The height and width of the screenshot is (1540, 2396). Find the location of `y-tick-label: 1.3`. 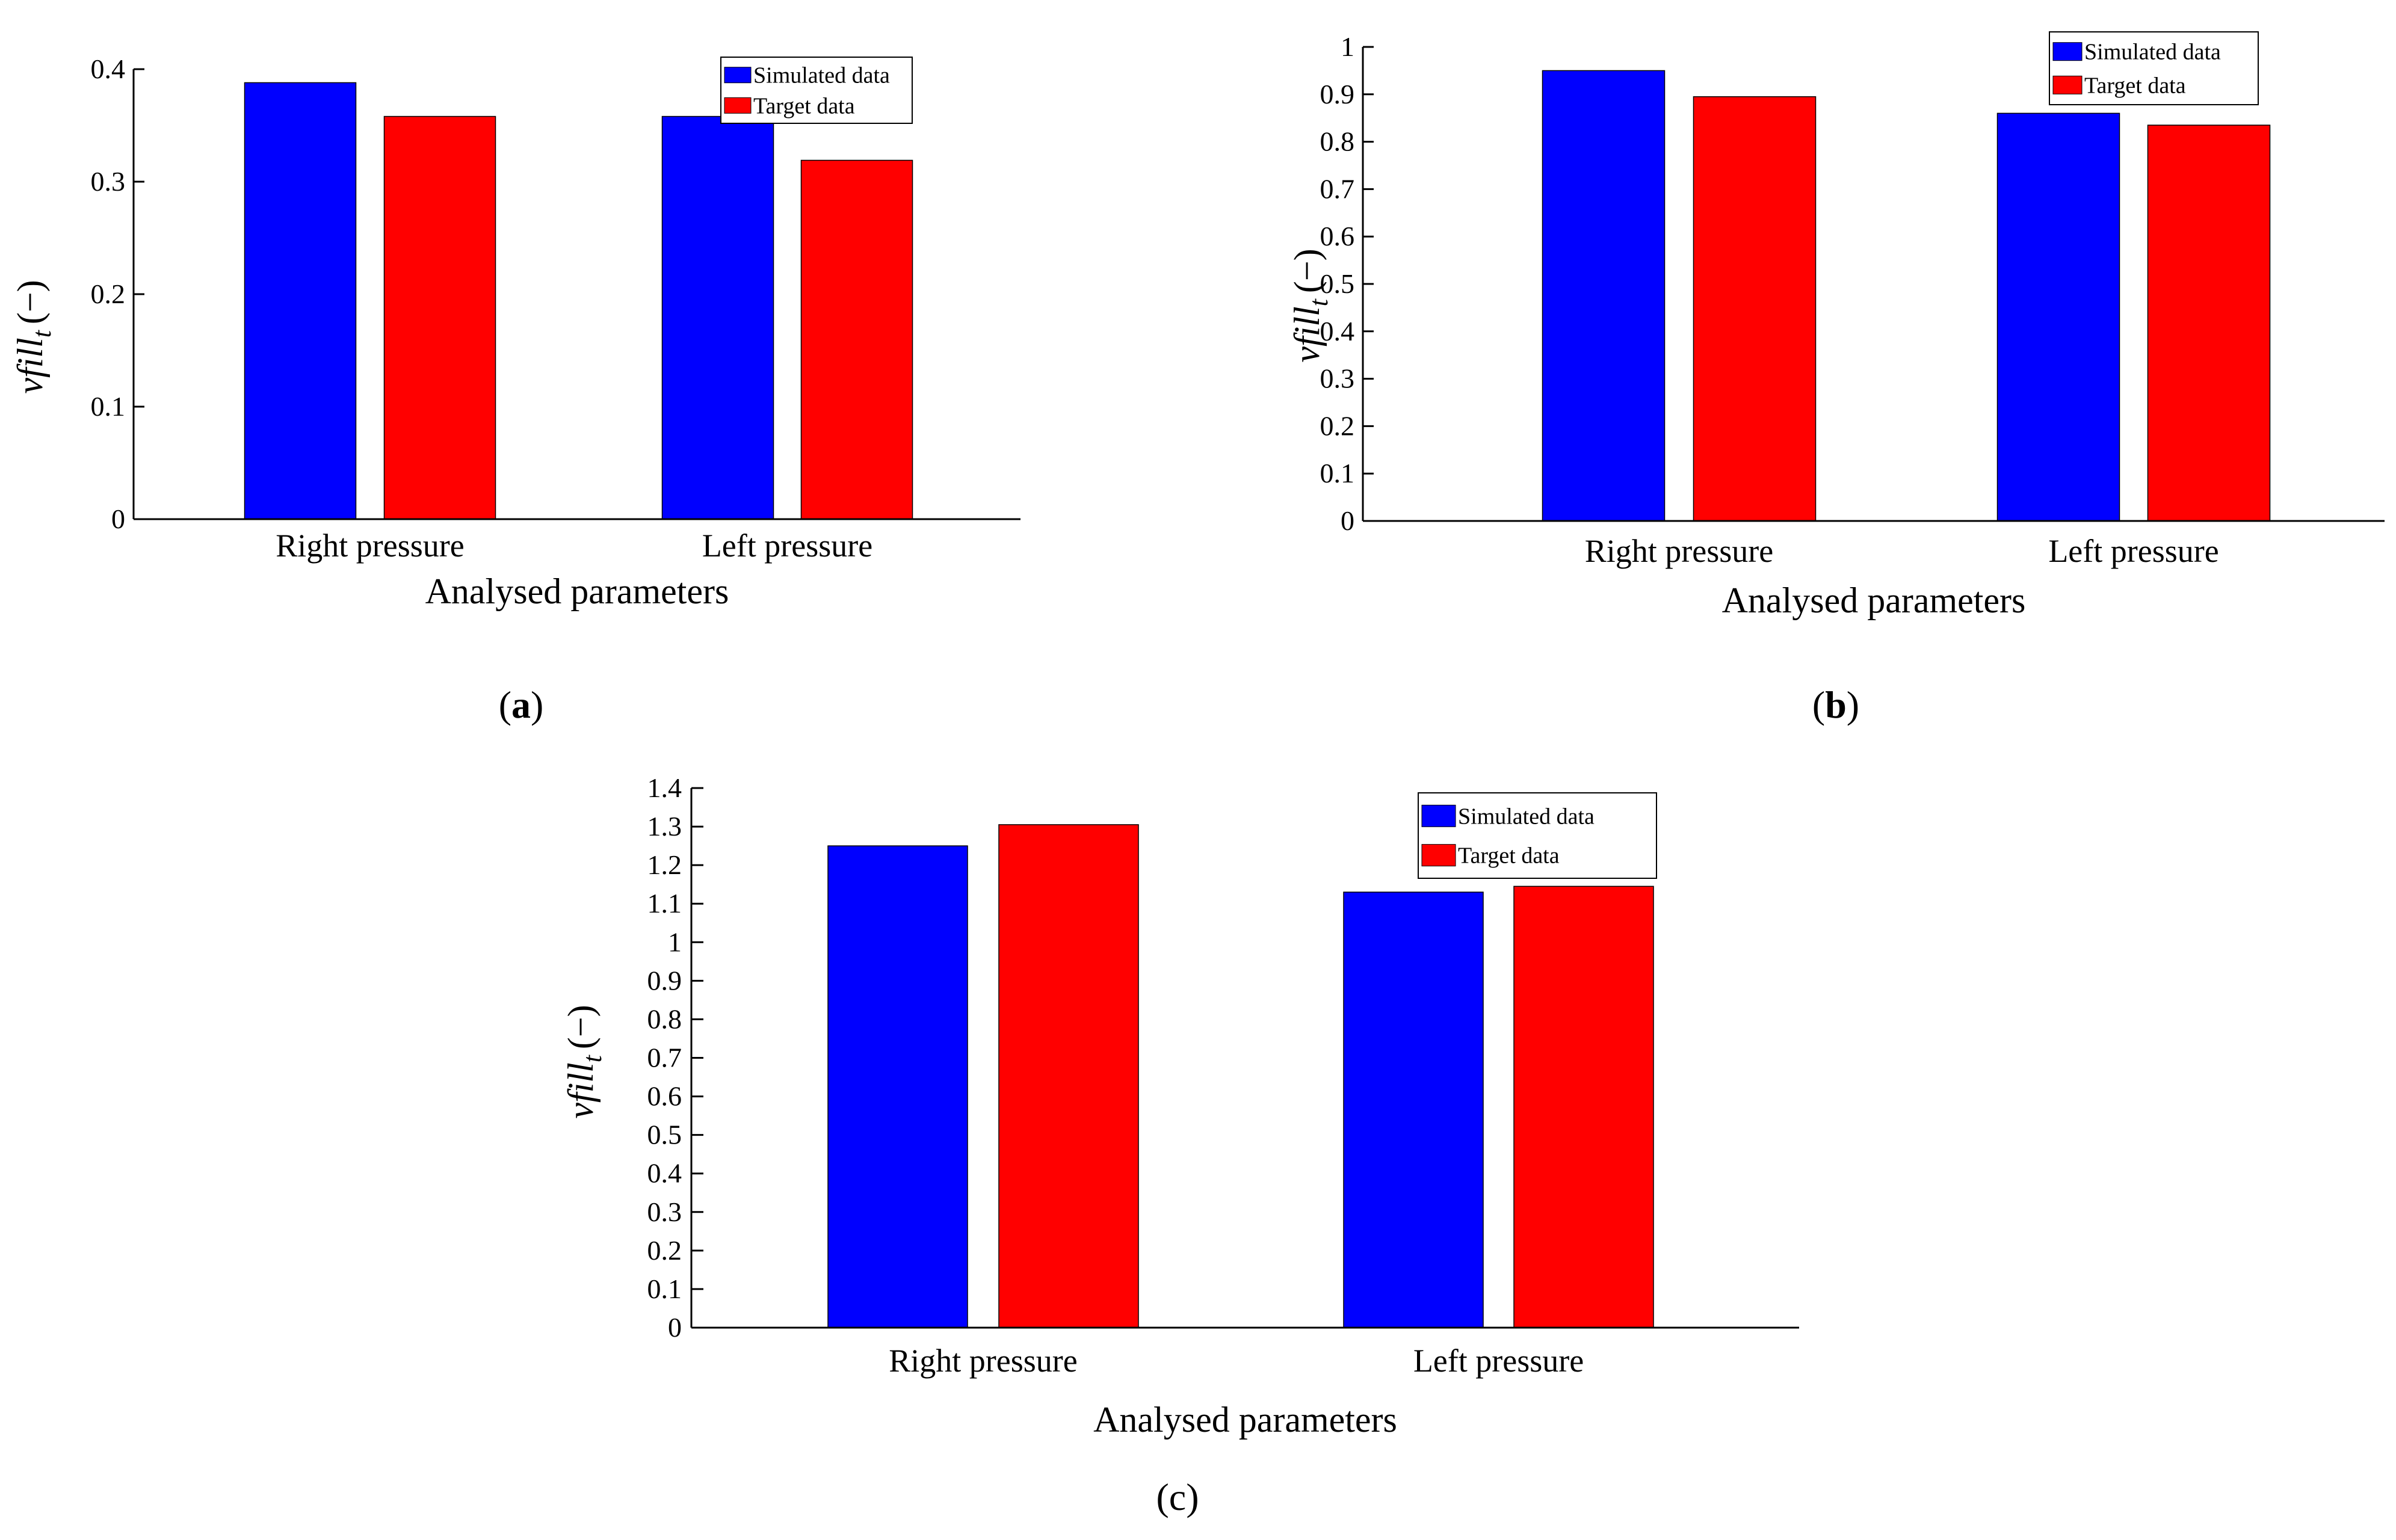

y-tick-label: 1.3 is located at coordinates (664, 826).